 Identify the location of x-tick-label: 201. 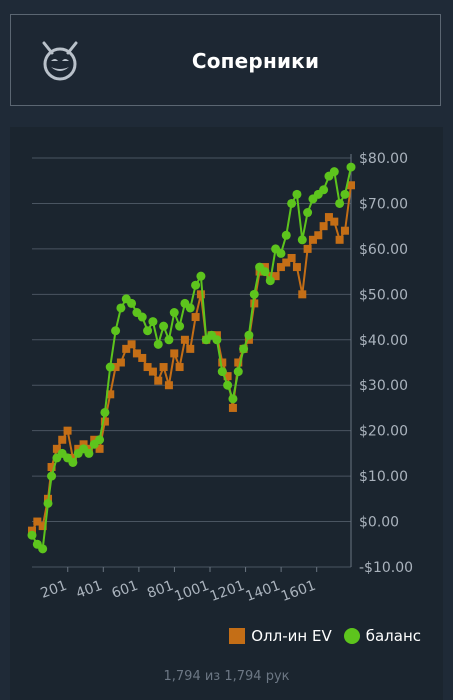
(54, 590).